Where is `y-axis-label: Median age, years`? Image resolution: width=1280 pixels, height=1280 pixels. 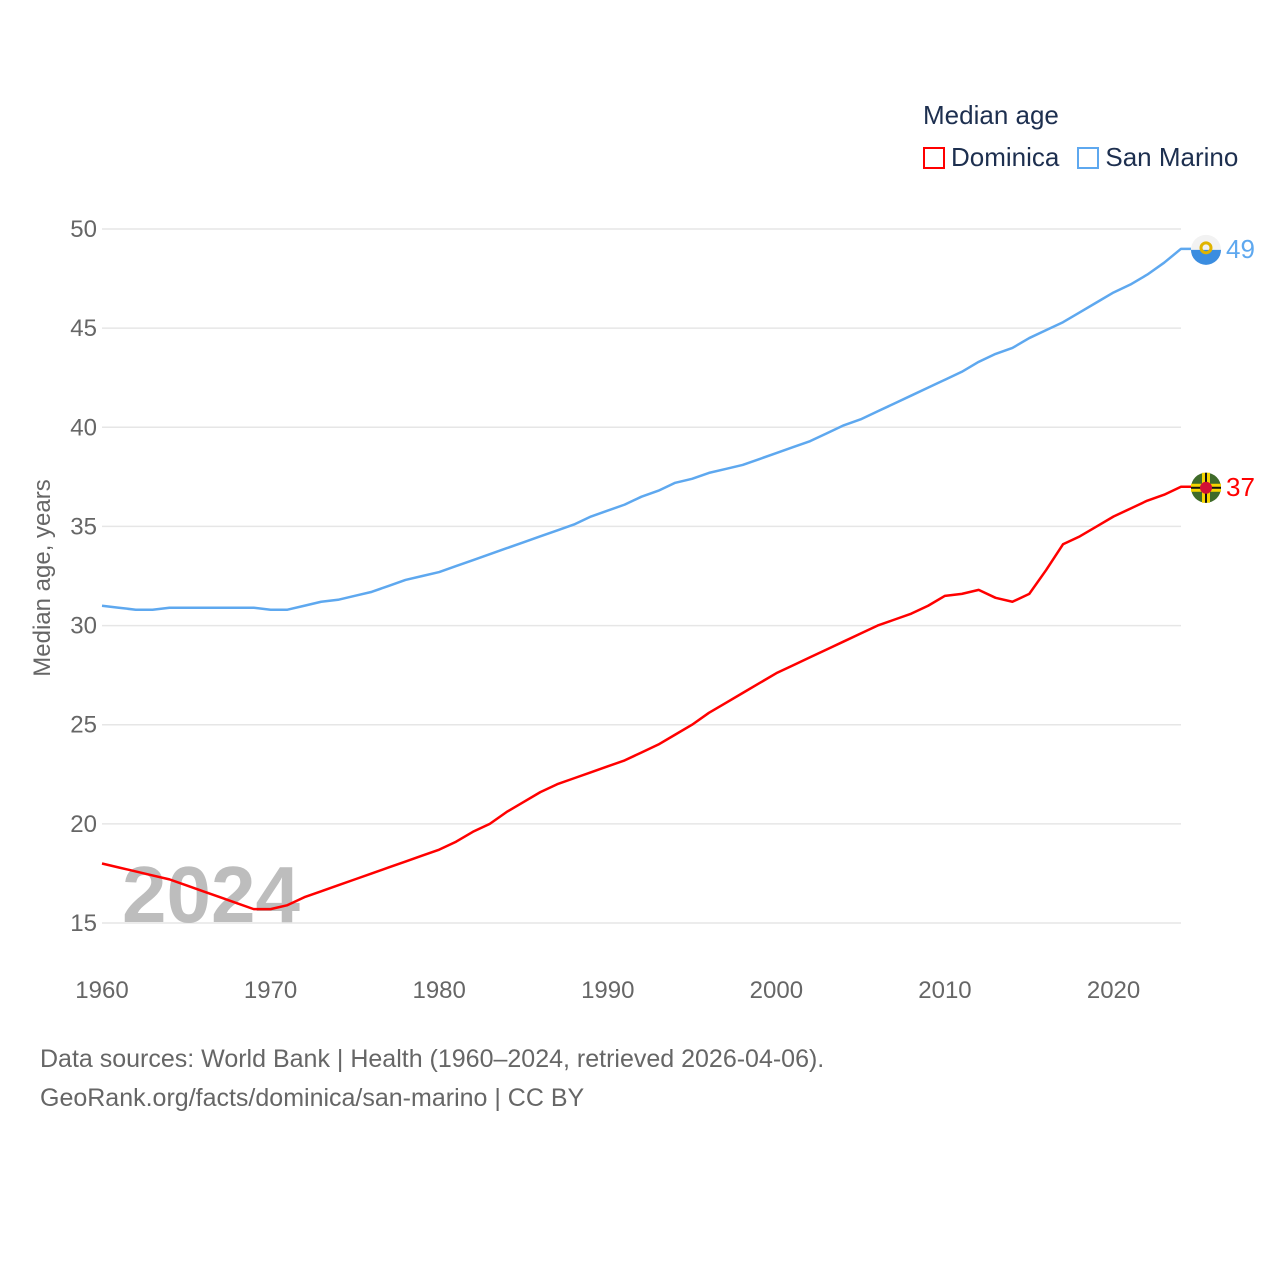
y-axis-label: Median age, years is located at coordinates (42, 577).